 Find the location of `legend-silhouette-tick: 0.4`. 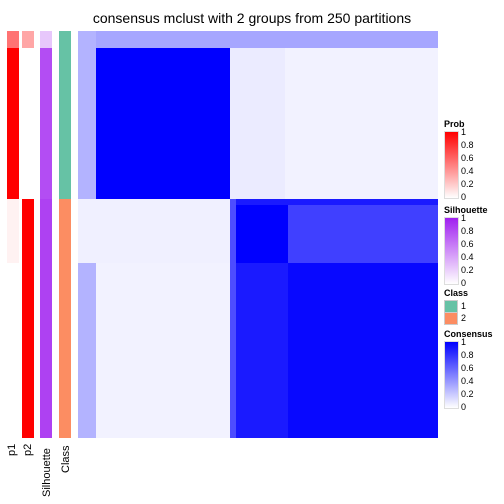

legend-silhouette-tick: 0.4 is located at coordinates (467, 257).